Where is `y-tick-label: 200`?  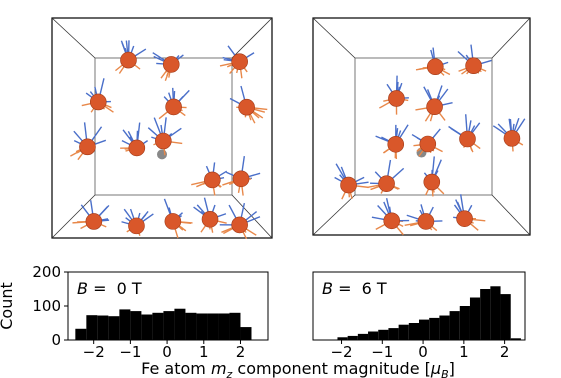
y-tick-label: 200 is located at coordinates (46, 272).